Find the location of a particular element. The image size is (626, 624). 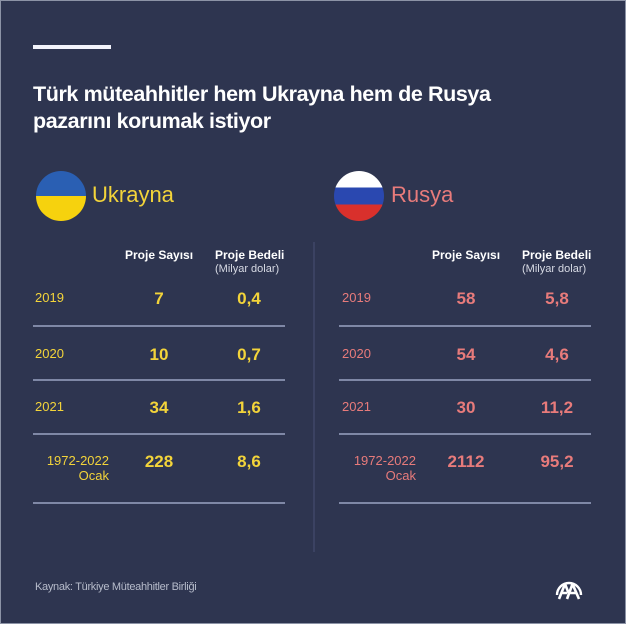

source-credit: Kaynak: Türkiye Müteahhitler Birliği is located at coordinates (116, 587).